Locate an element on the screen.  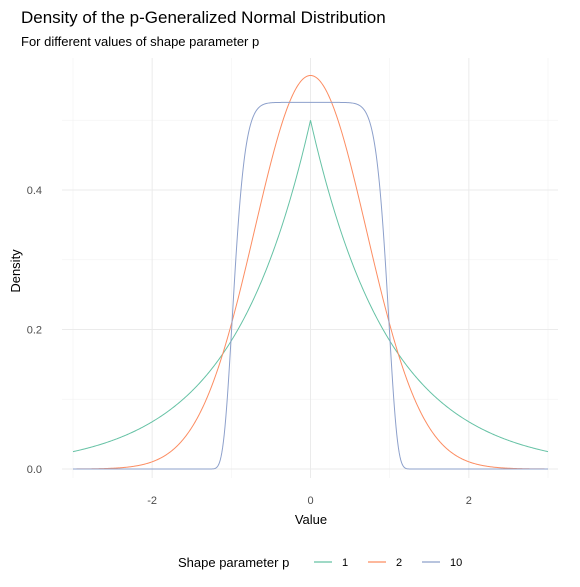
x-axis-title: Value is located at coordinates (311, 519).